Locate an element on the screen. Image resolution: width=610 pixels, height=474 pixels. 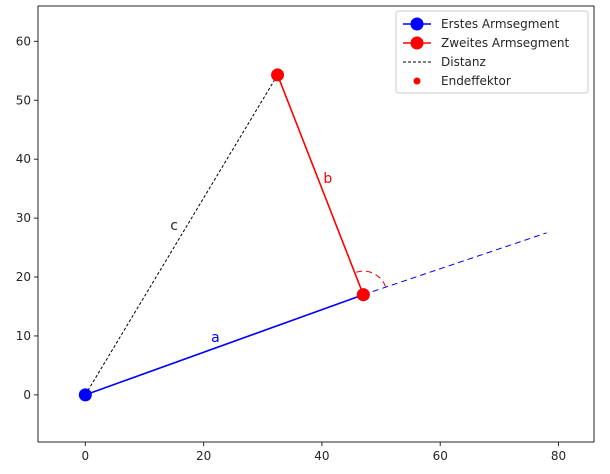
y-tick-label: 40 is located at coordinates (23, 159).